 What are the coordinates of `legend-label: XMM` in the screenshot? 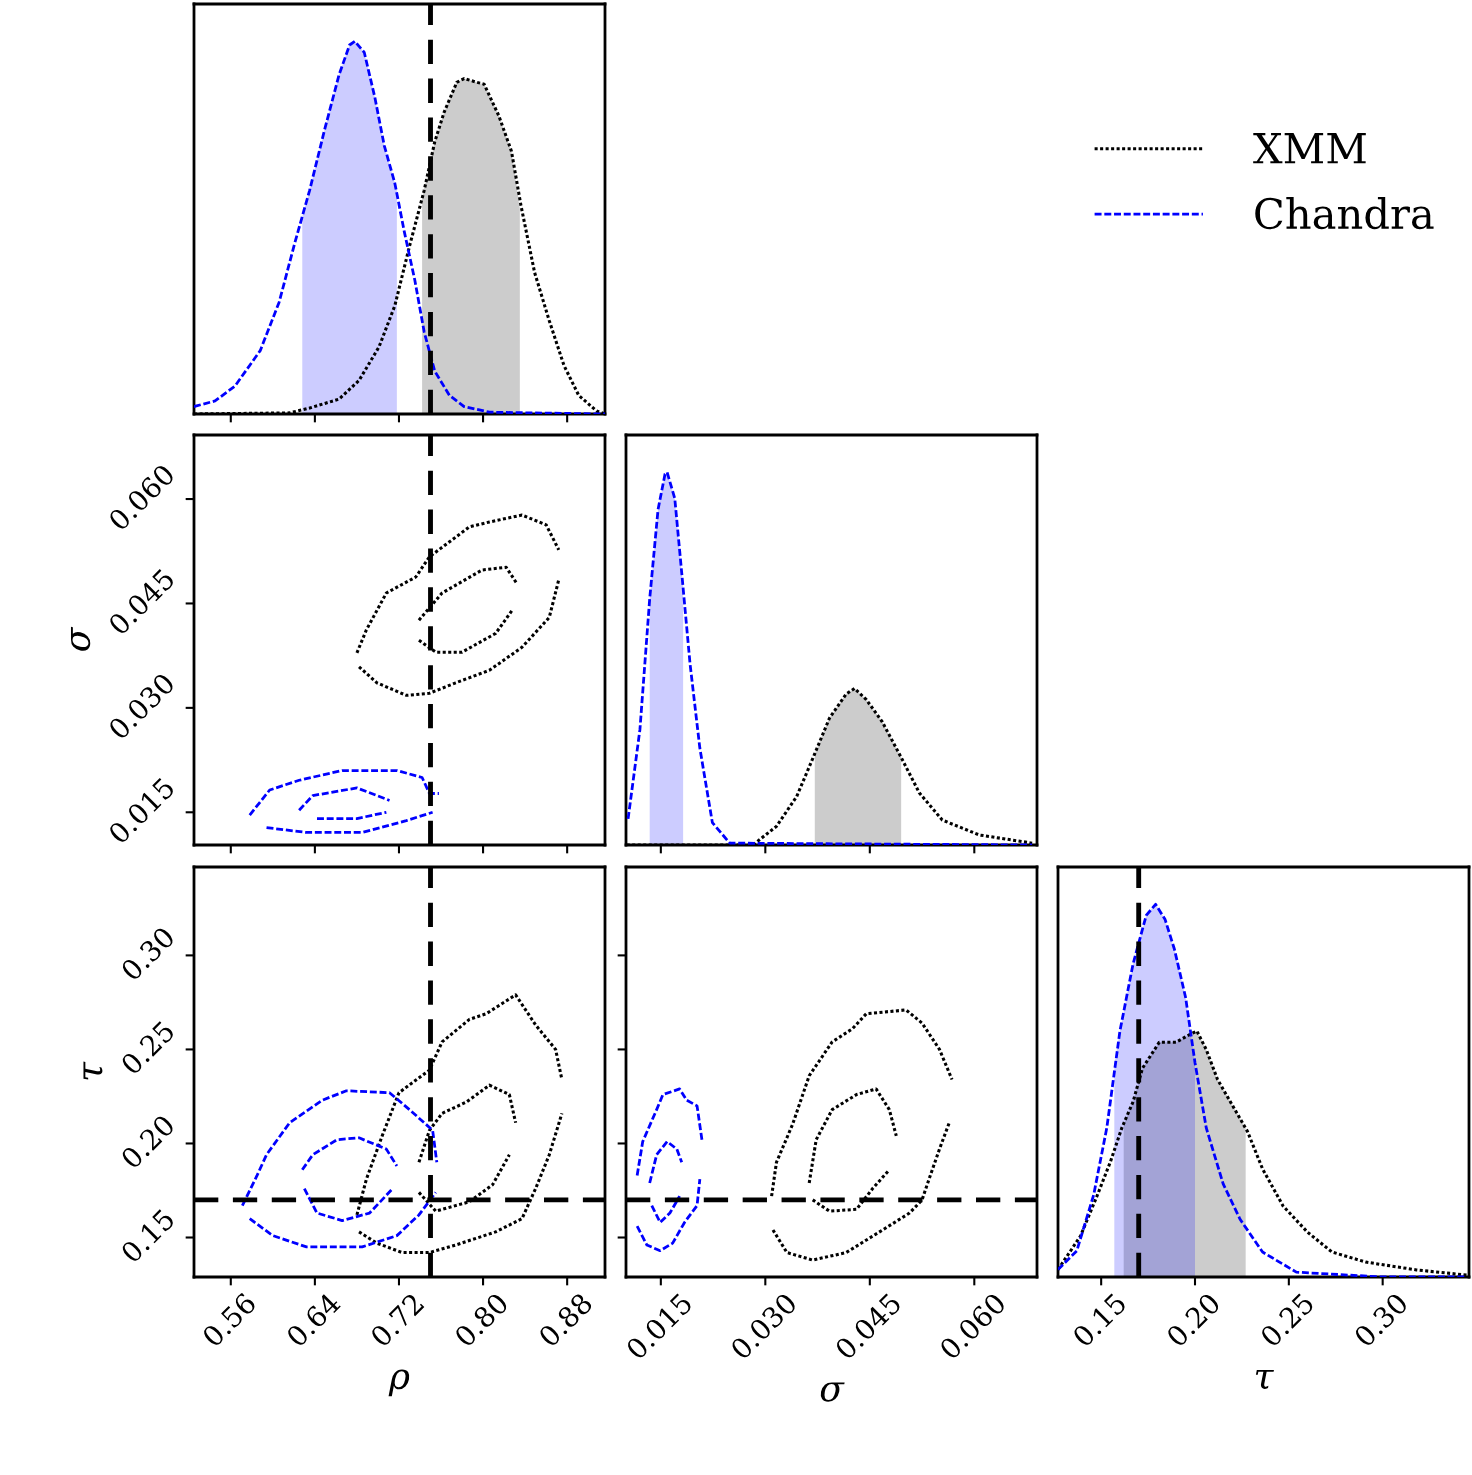 It's located at (1309, 148).